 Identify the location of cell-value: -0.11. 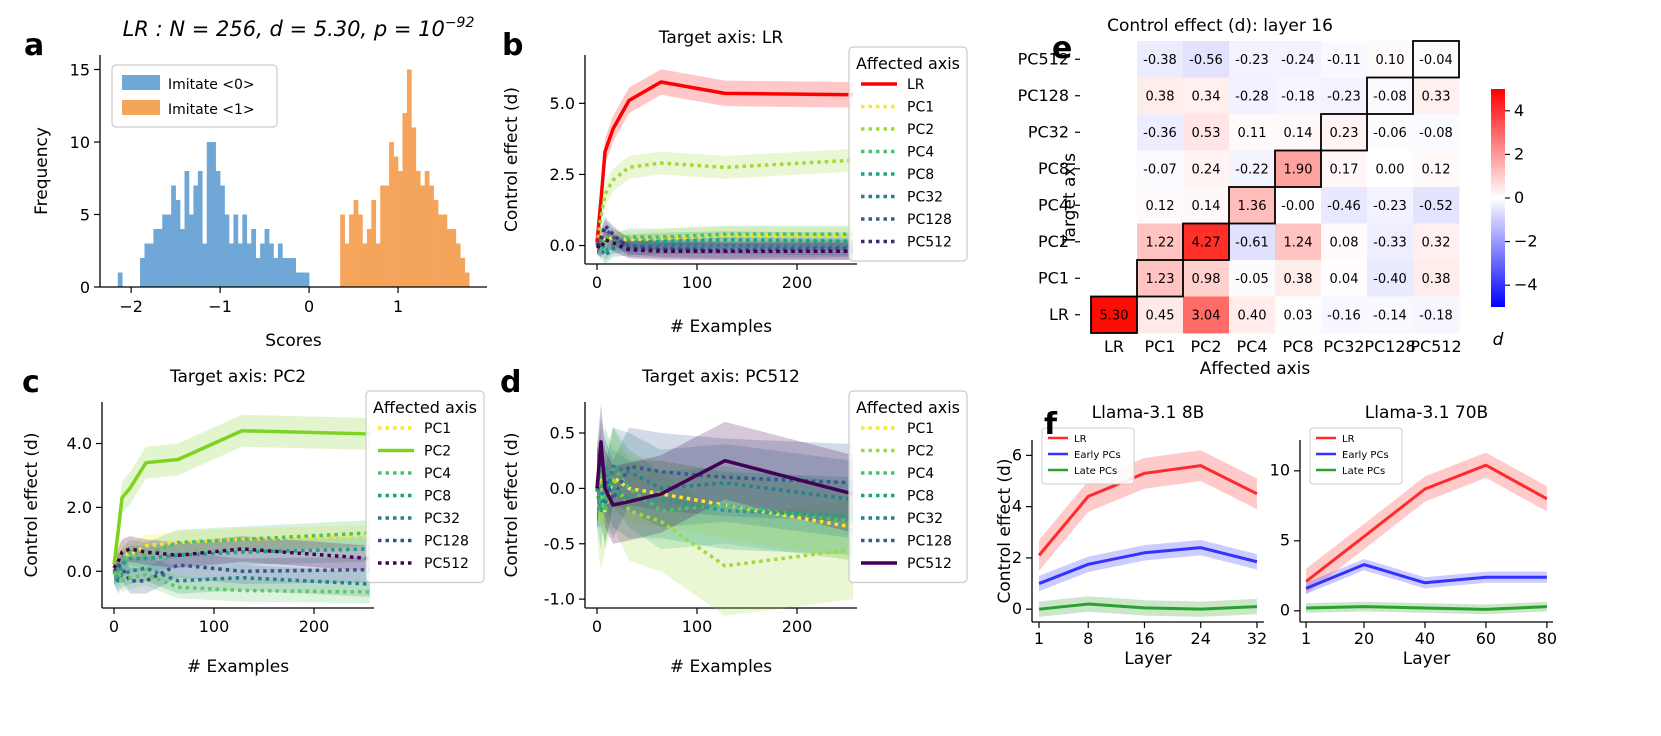
(1344, 60).